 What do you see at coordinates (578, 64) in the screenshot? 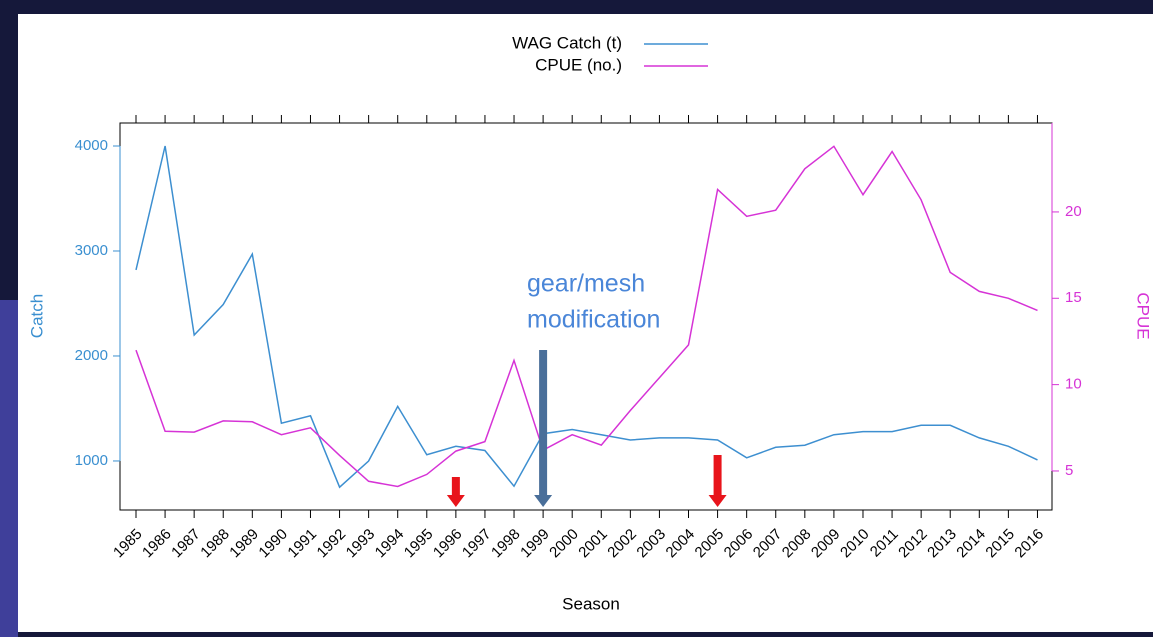
I see `legend-label: CPUE (no.)` at bounding box center [578, 64].